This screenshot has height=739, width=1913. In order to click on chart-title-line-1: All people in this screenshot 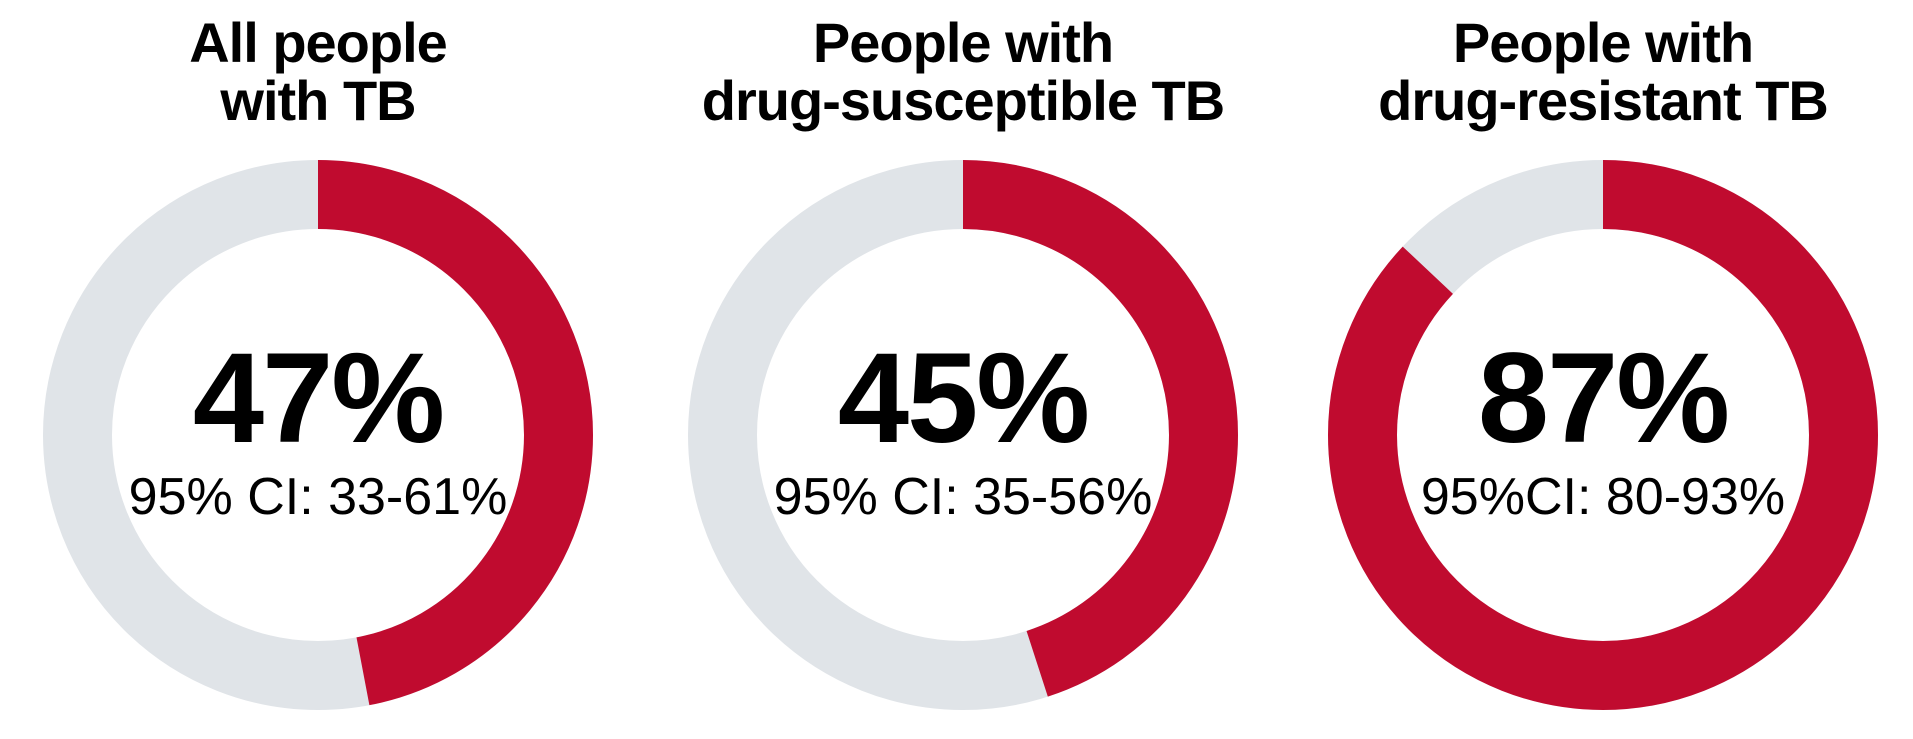, I will do `click(318, 42)`.